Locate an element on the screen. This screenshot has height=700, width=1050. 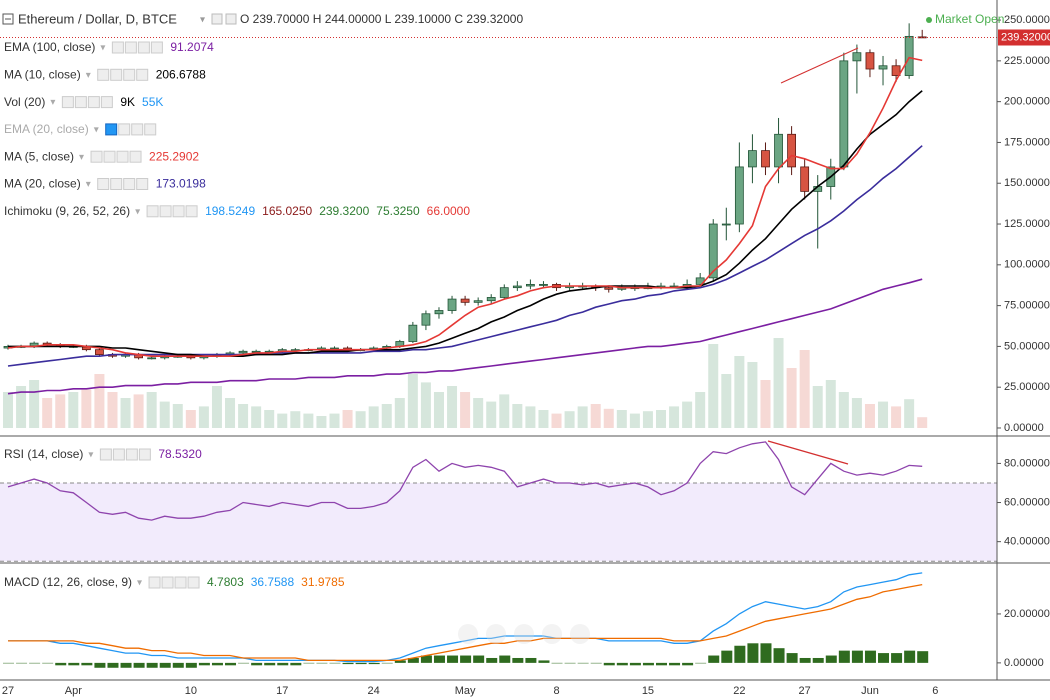
indicator-value: 36.7588 is located at coordinates (273, 582).